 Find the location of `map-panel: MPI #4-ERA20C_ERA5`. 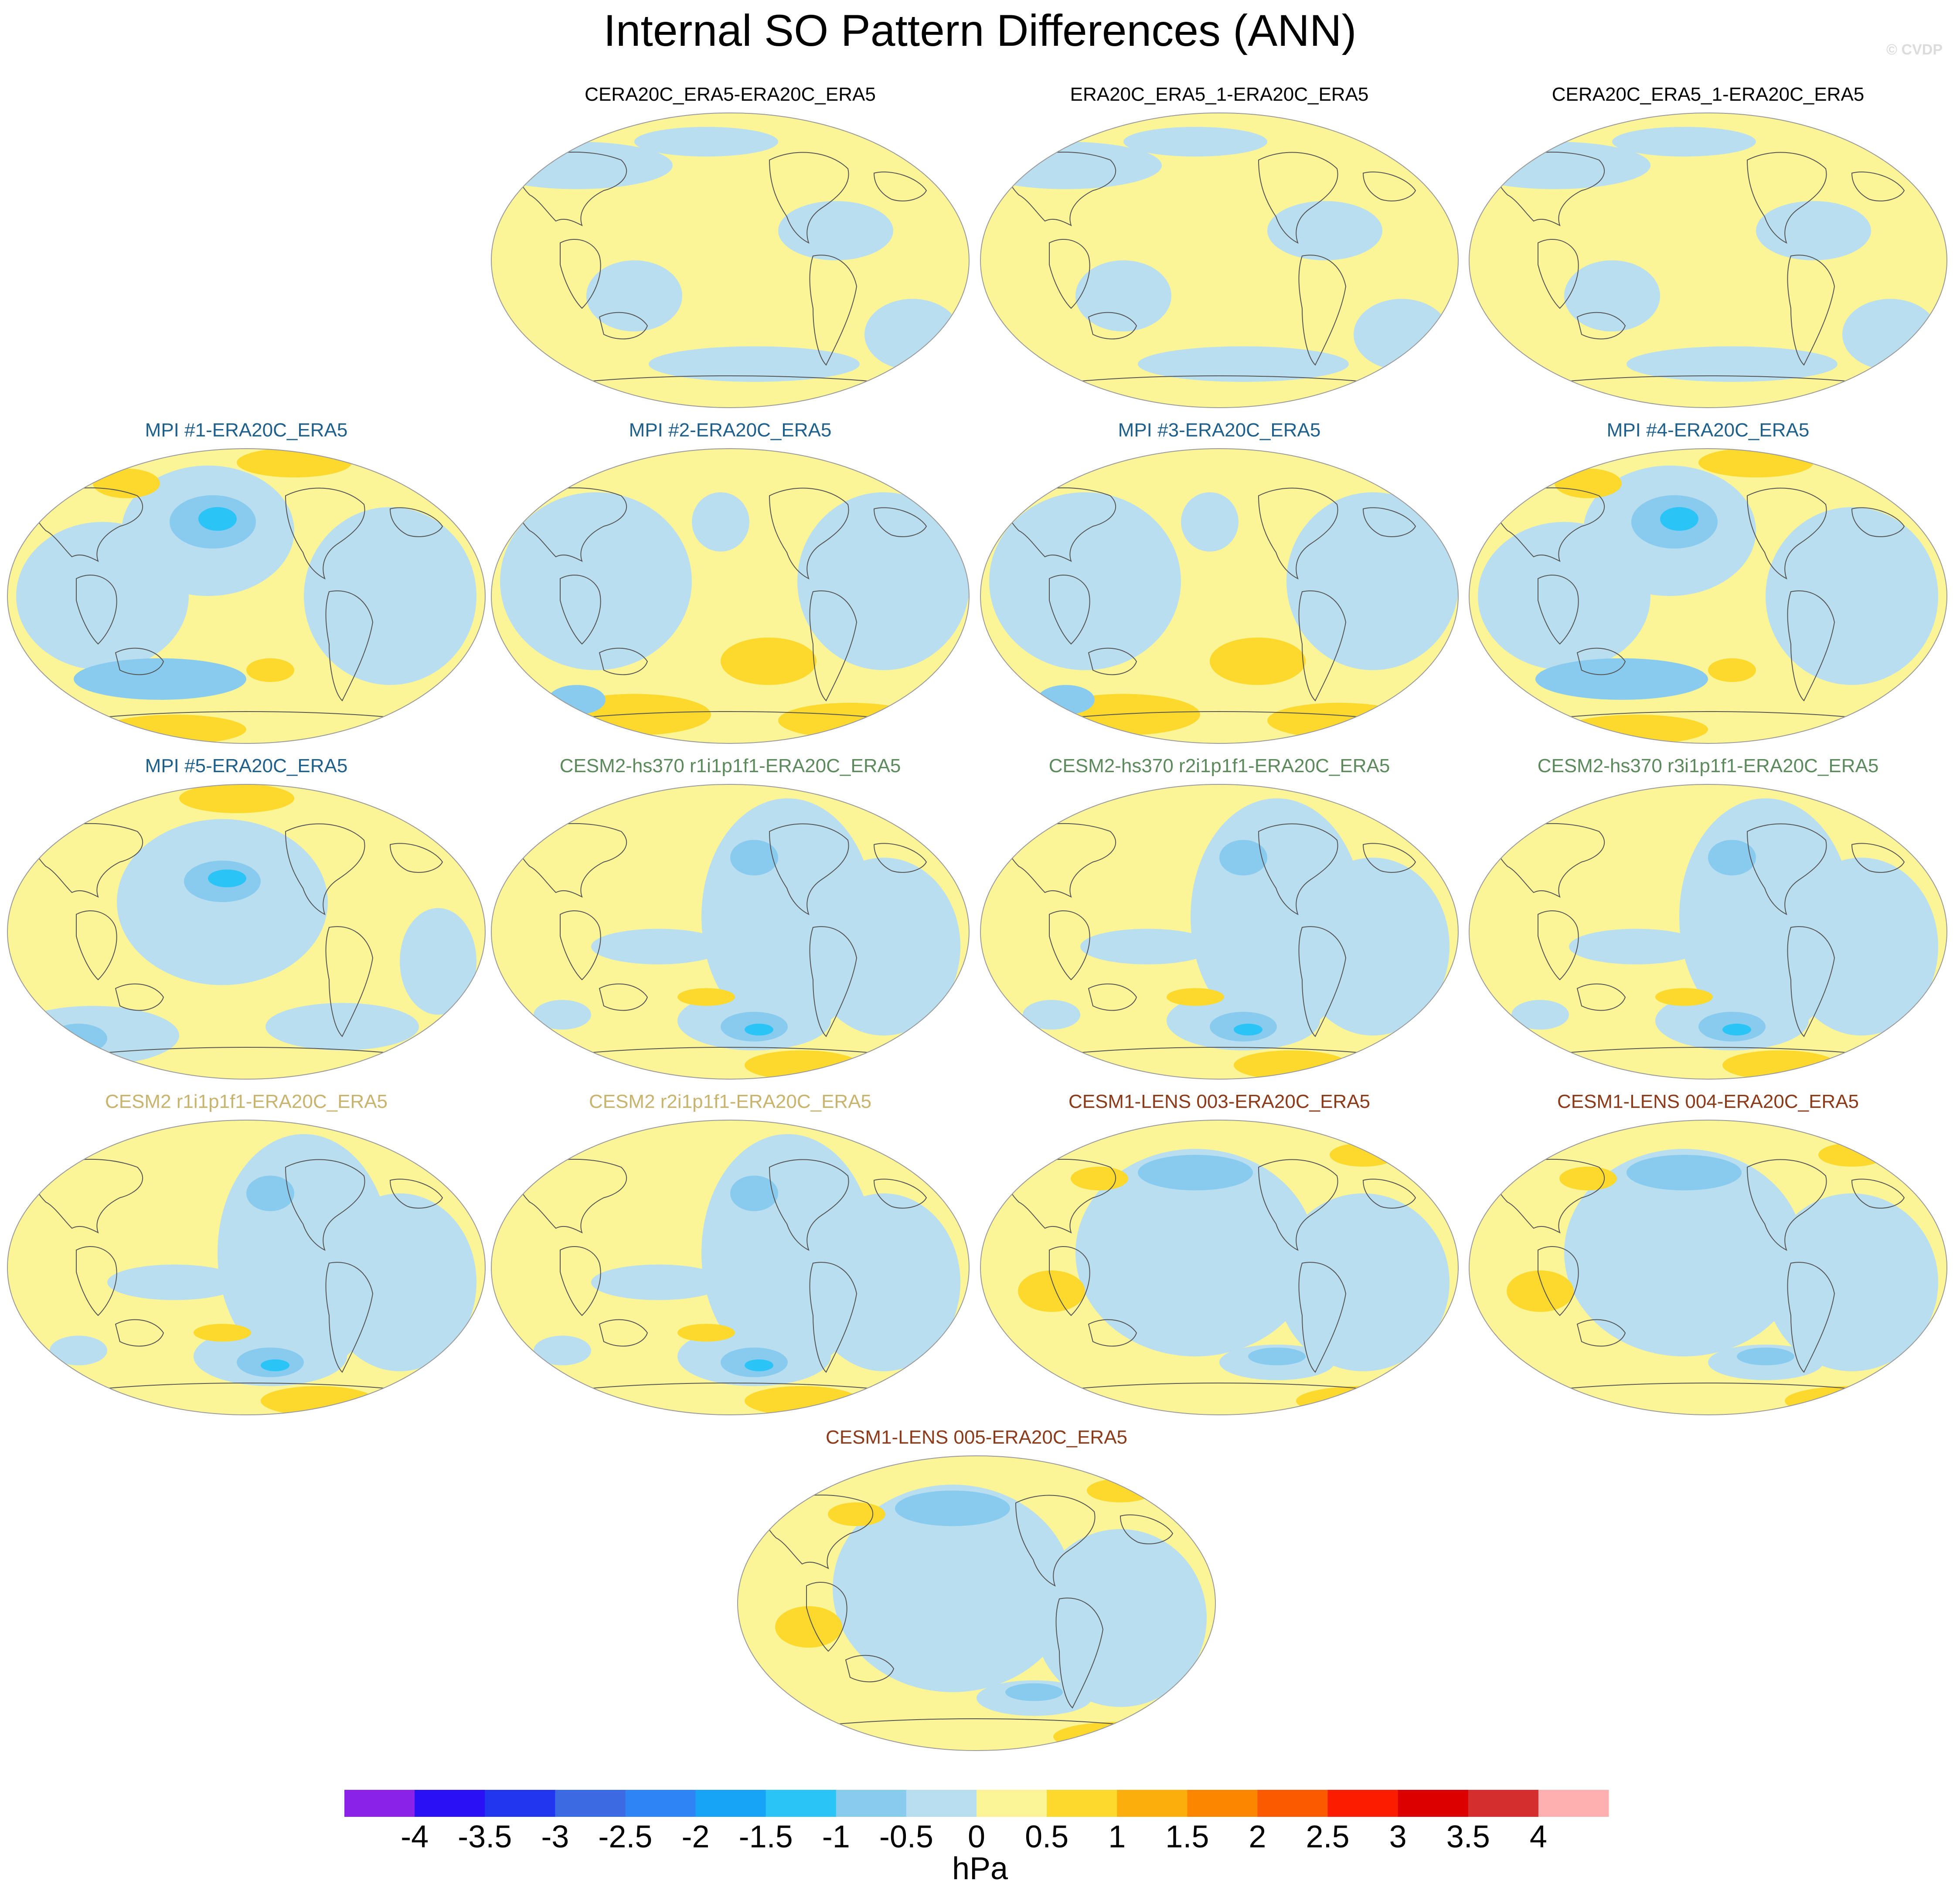

map-panel: MPI #4-ERA20C_ERA5 is located at coordinates (1708, 591).